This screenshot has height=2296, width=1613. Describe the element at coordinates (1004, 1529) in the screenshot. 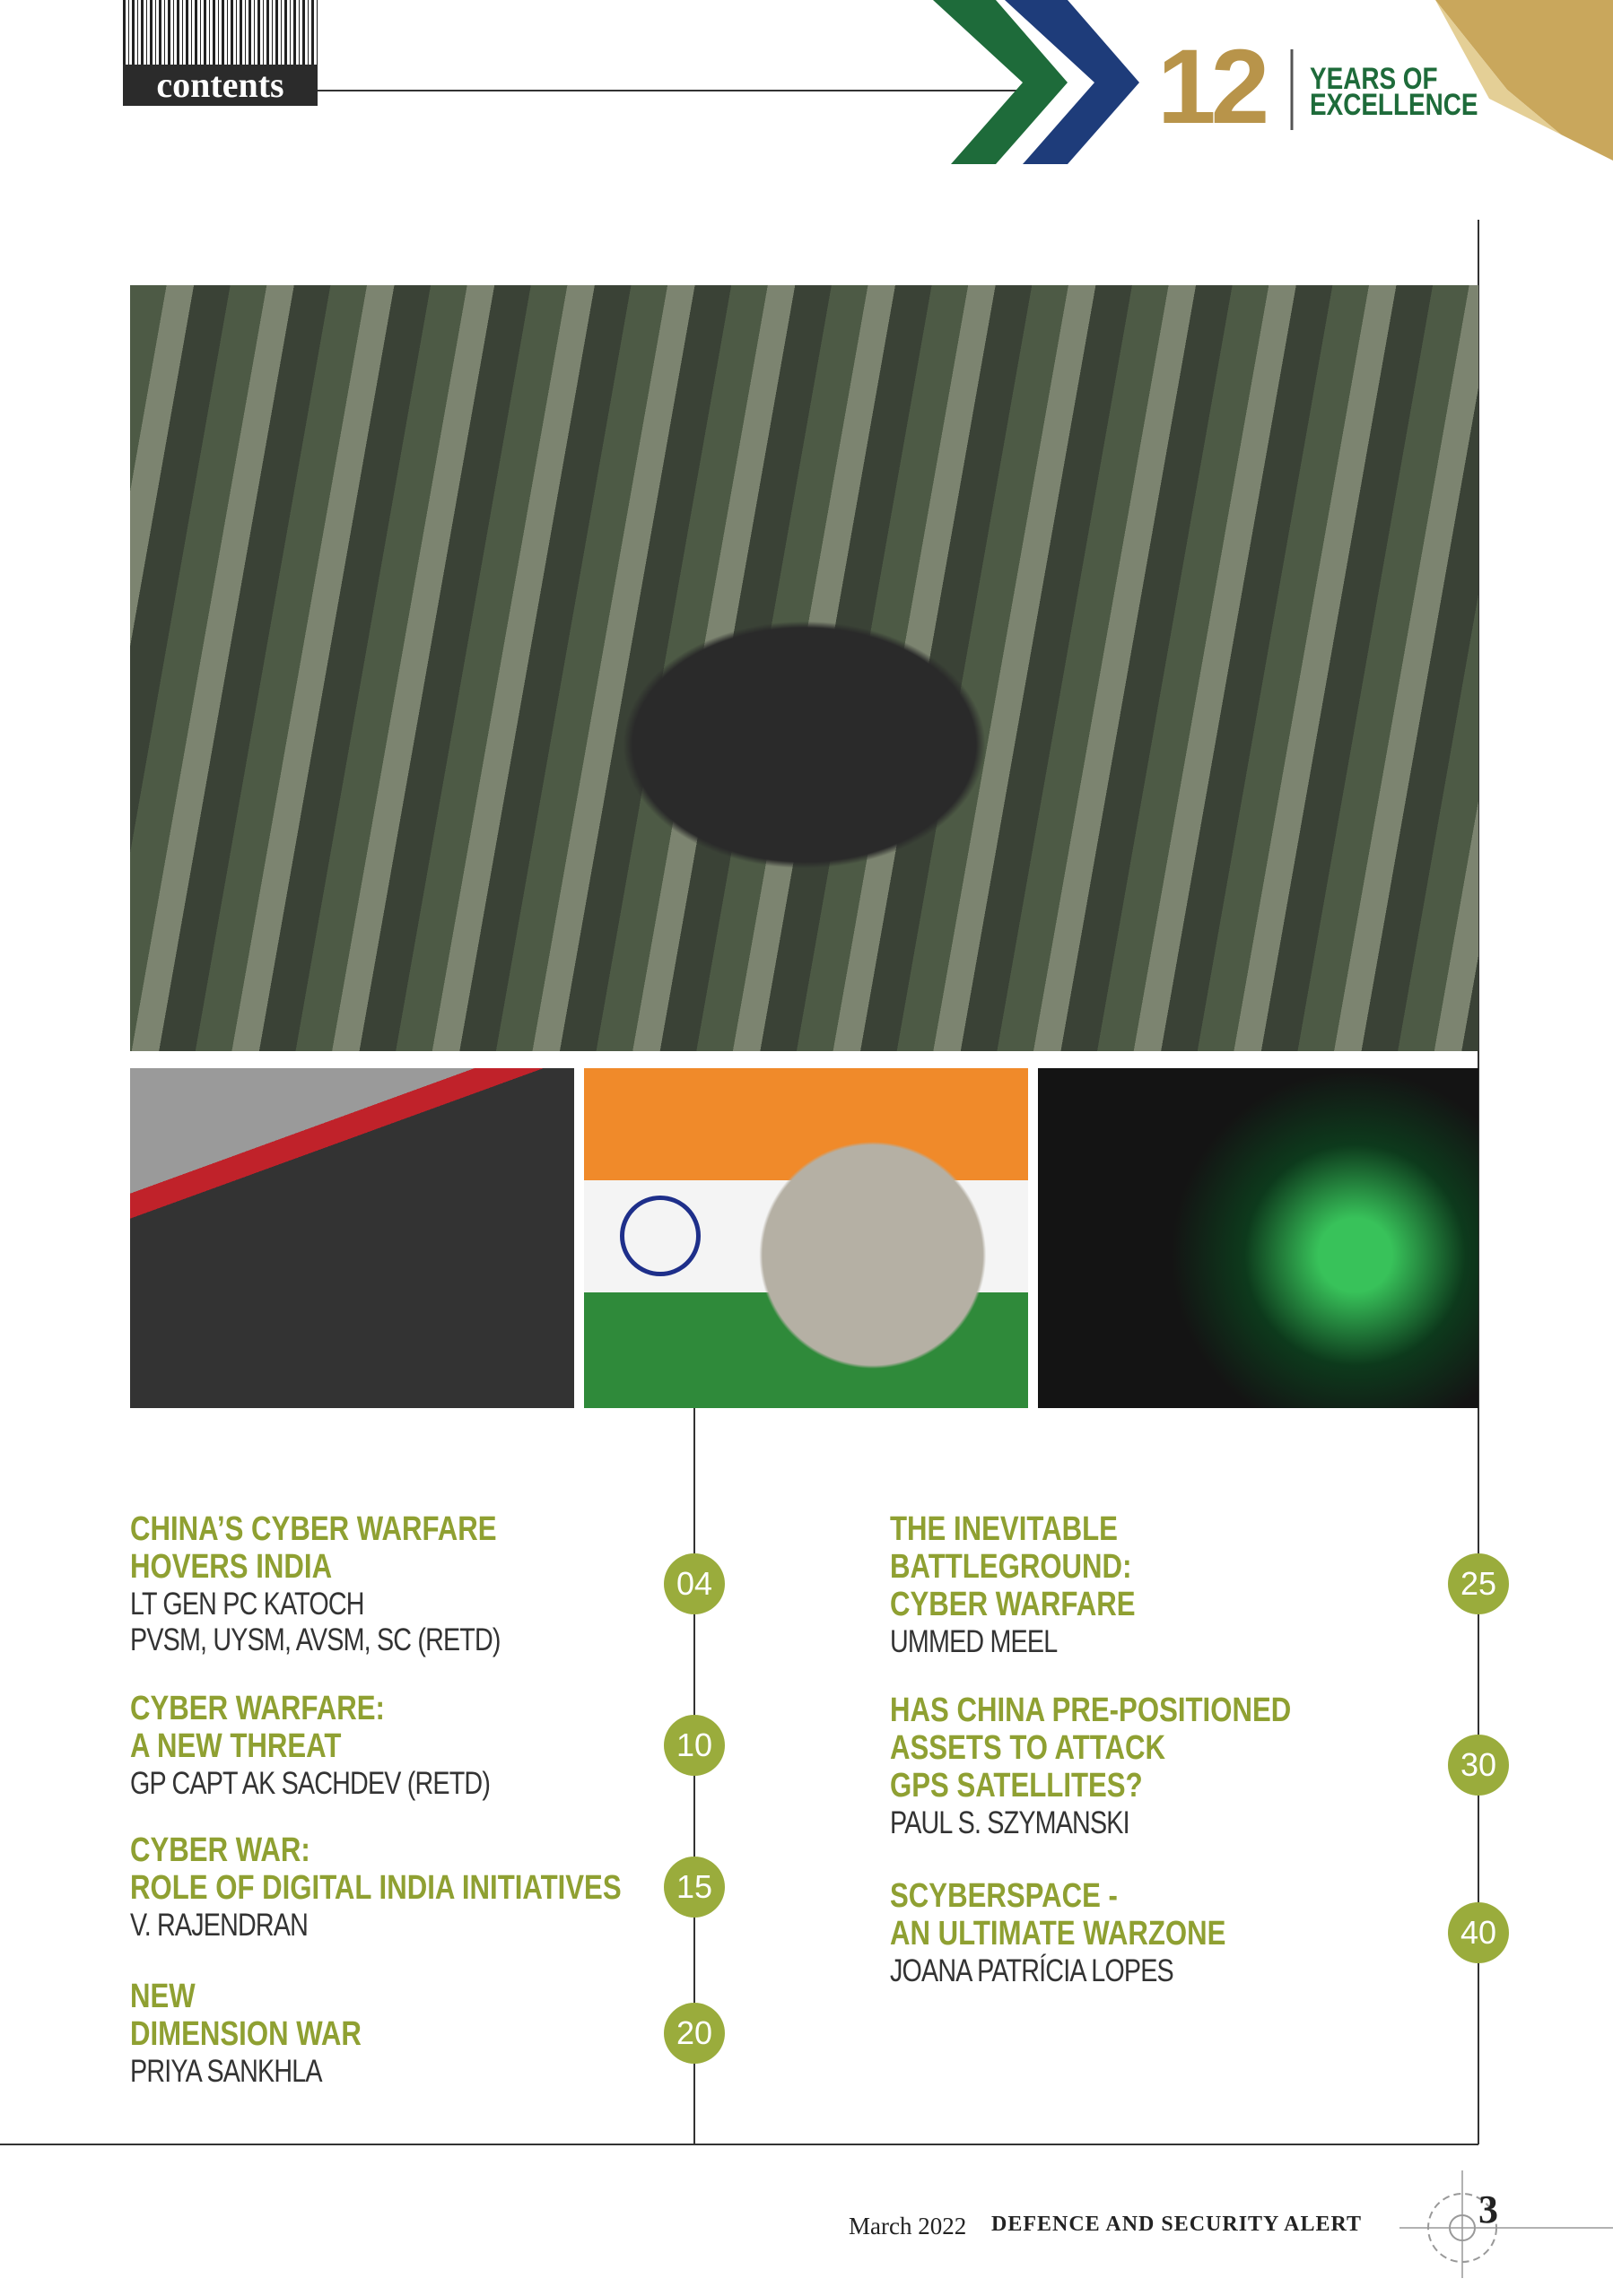

I see `article-title: THE INEVITABLE` at that location.